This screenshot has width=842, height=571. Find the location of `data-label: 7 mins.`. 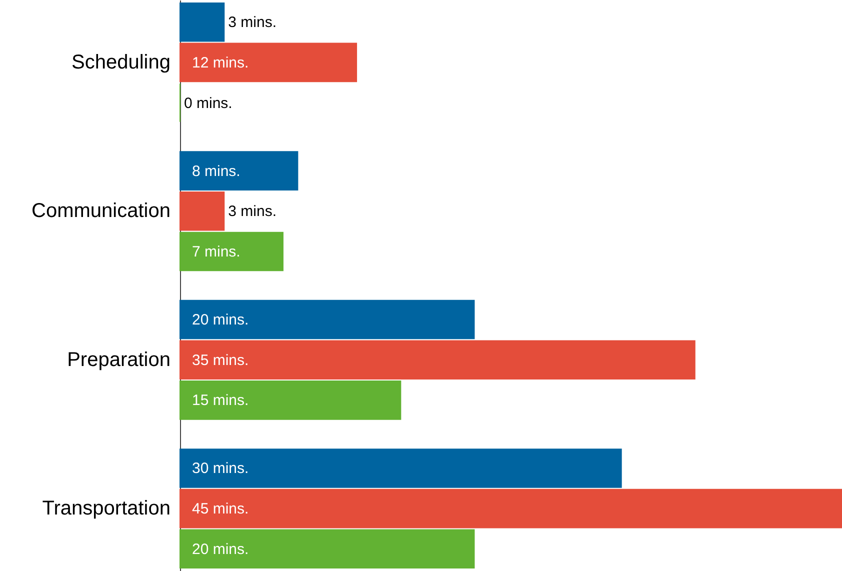

data-label: 7 mins. is located at coordinates (216, 251).